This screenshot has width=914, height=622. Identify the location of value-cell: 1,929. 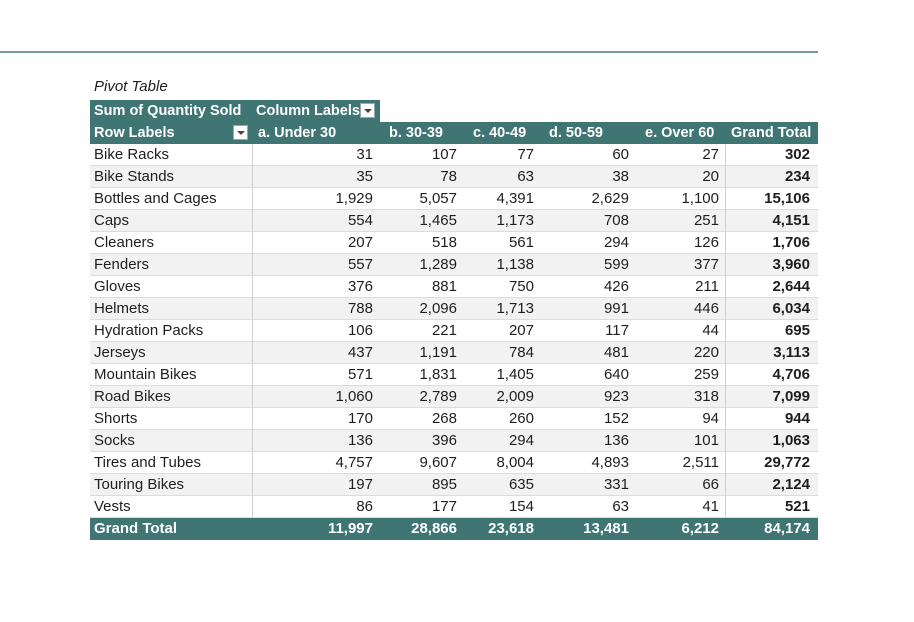
(354, 198).